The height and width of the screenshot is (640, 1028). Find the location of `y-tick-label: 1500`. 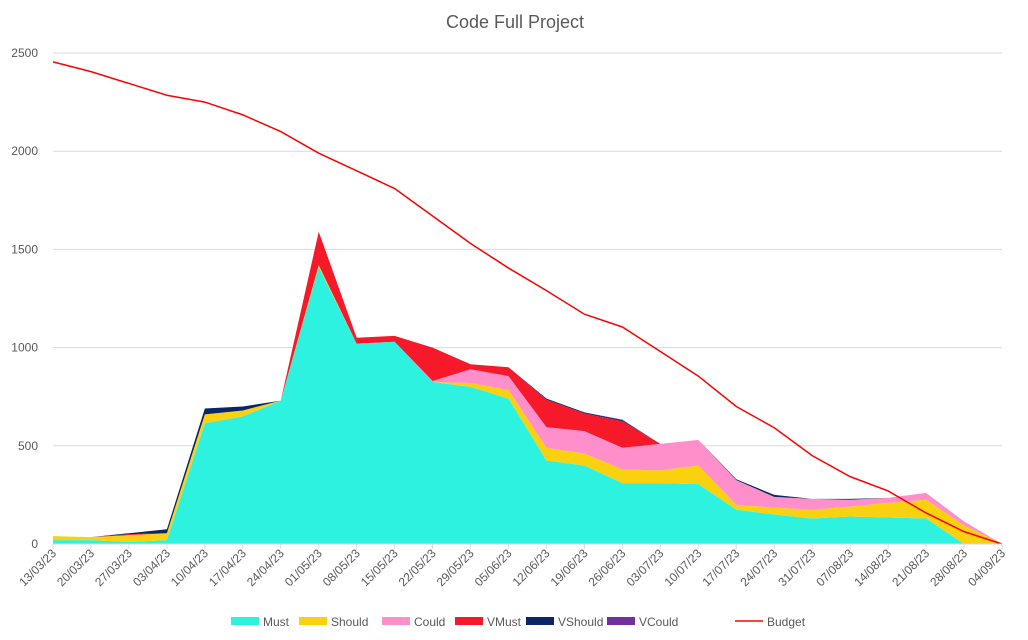

y-tick-label: 1500 is located at coordinates (24, 249).